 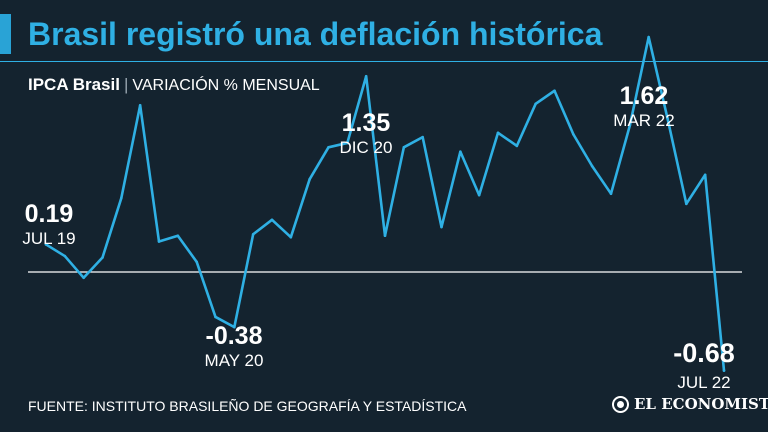 I want to click on title-divider, so click(x=384, y=61).